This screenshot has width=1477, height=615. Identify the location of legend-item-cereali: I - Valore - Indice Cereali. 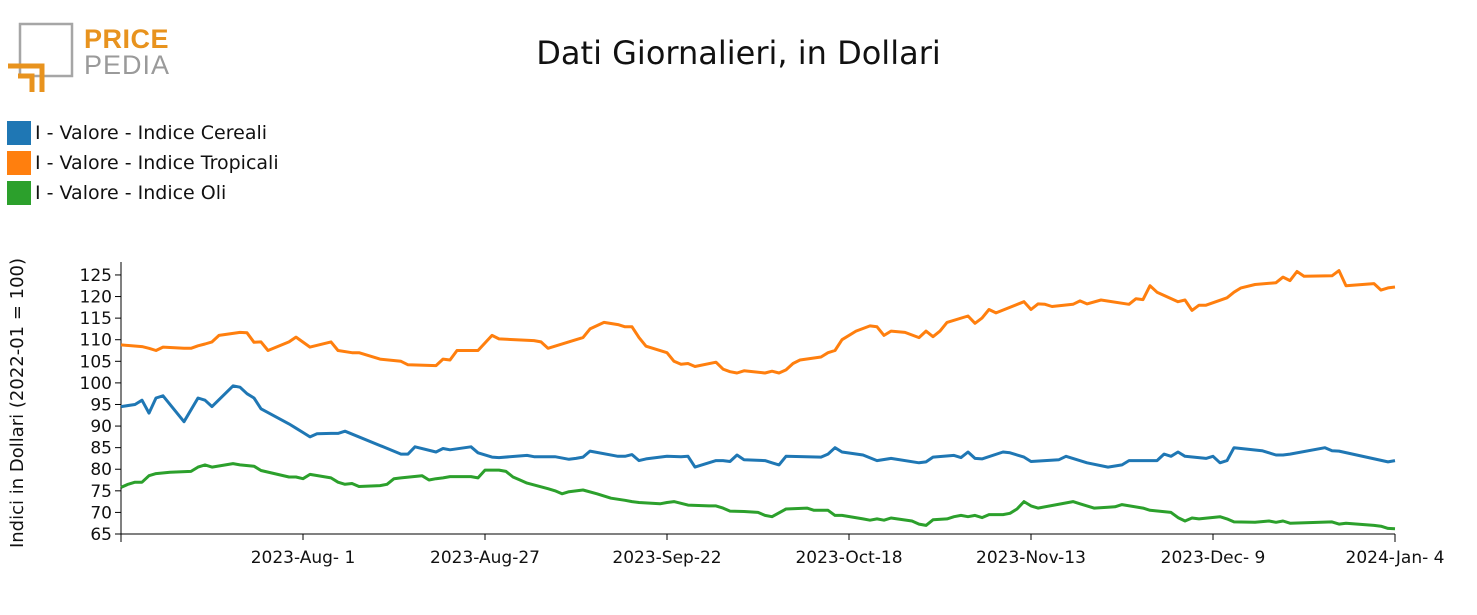
(143, 133).